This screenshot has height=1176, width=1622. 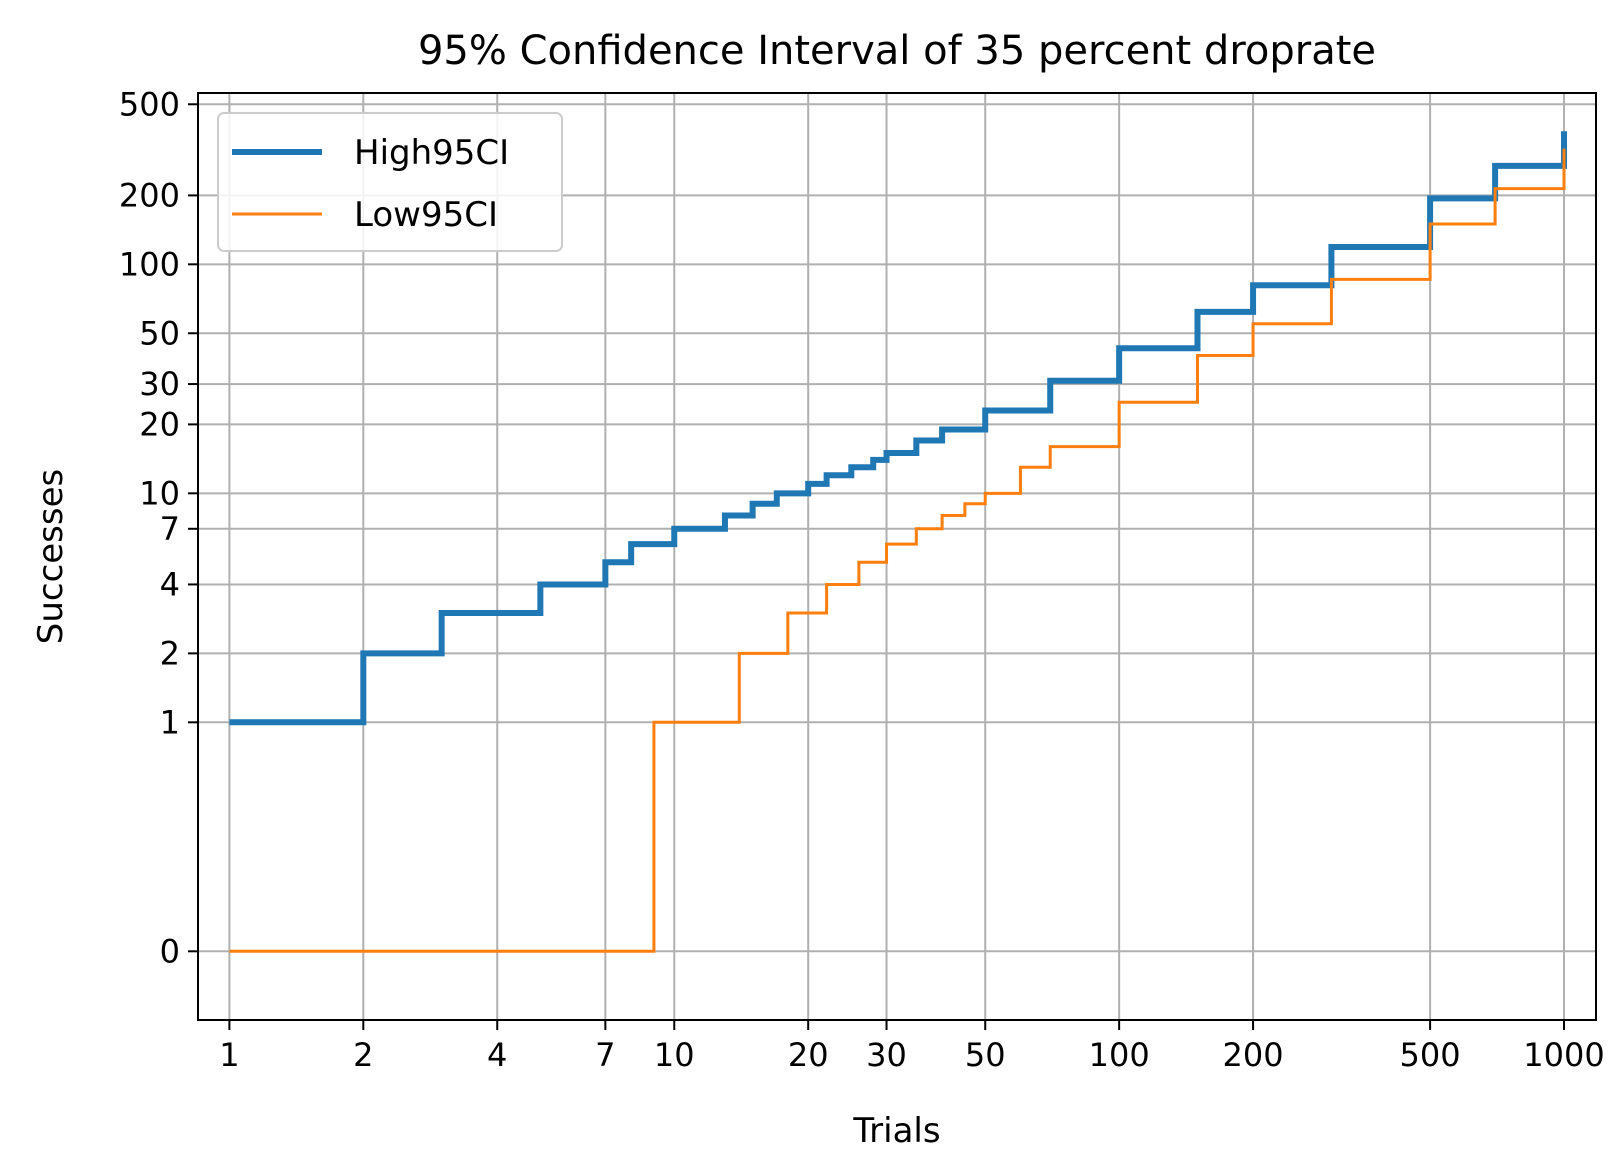 What do you see at coordinates (170, 653) in the screenshot?
I see `y-tick-label: 2` at bounding box center [170, 653].